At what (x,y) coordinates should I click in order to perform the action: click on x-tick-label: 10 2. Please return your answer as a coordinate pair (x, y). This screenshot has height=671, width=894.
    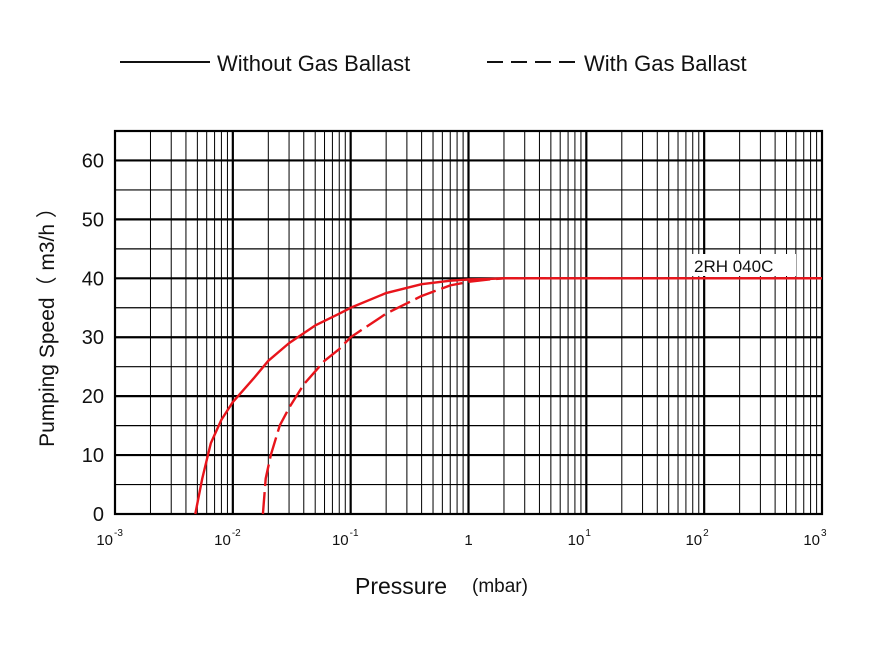
    Looking at the image, I should click on (697, 538).